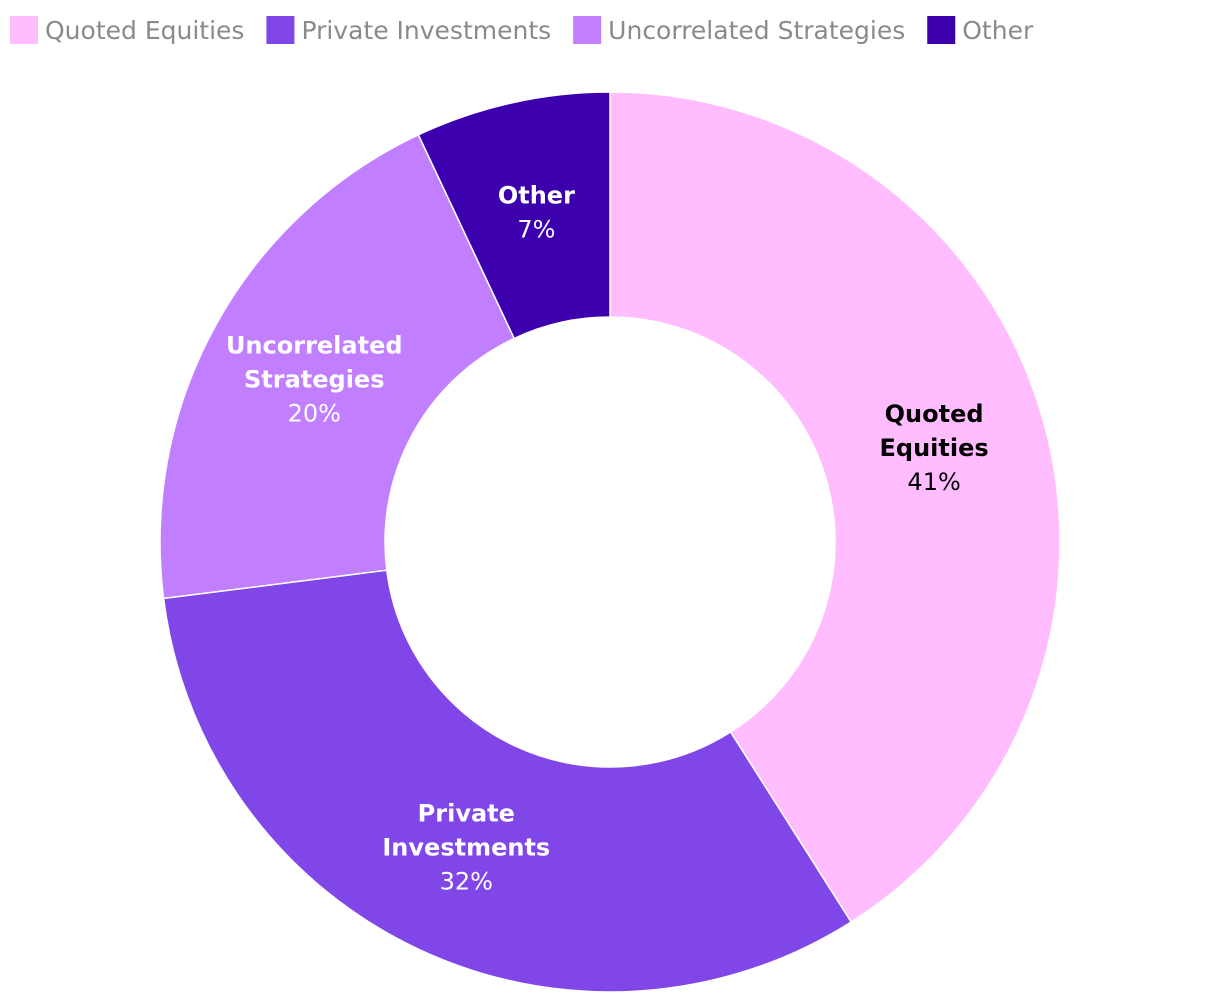 The height and width of the screenshot is (1002, 1220). I want to click on slice-value-text: 32%, so click(466, 881).